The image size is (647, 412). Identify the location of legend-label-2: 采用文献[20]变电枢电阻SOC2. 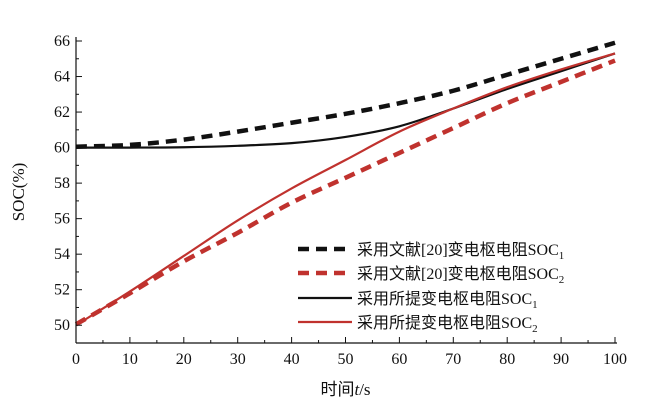
(460, 275).